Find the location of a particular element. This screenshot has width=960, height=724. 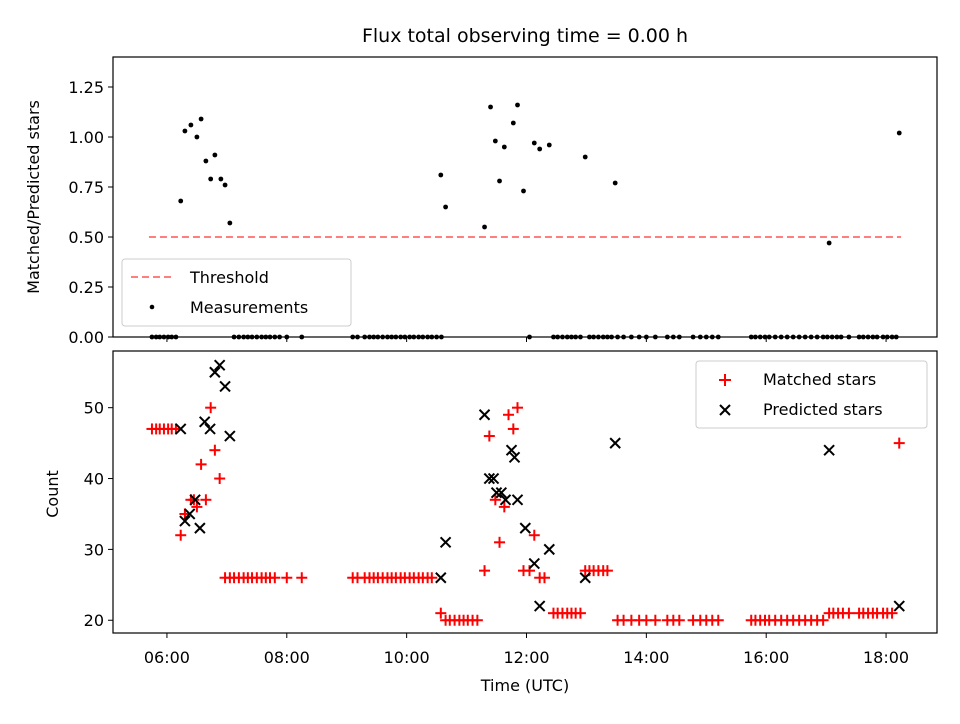

y-tick-label: 0.00 is located at coordinates (86, 337).